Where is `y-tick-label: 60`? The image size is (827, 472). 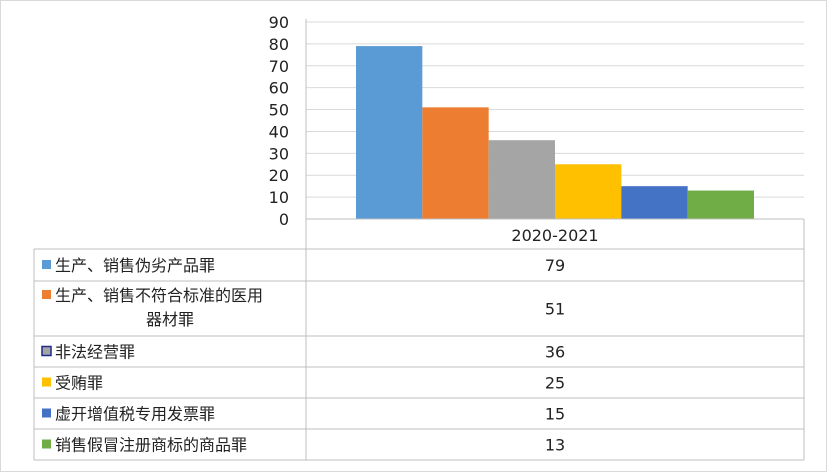 y-tick-label: 60 is located at coordinates (279, 88).